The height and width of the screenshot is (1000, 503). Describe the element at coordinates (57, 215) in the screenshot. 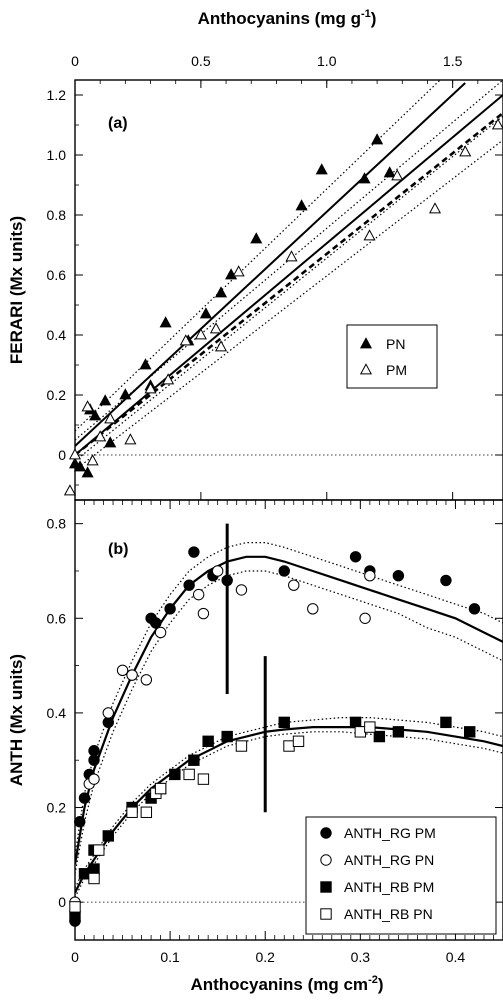

I see `panel-a-y-tick-label: 0.8` at that location.